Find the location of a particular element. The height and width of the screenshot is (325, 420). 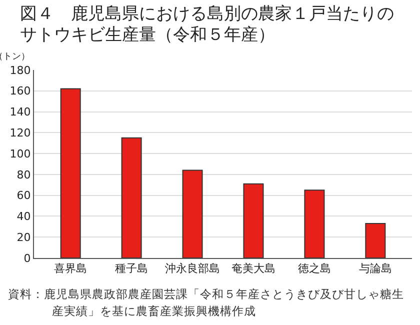

x-tick-label: 喜界島 is located at coordinates (71, 269).